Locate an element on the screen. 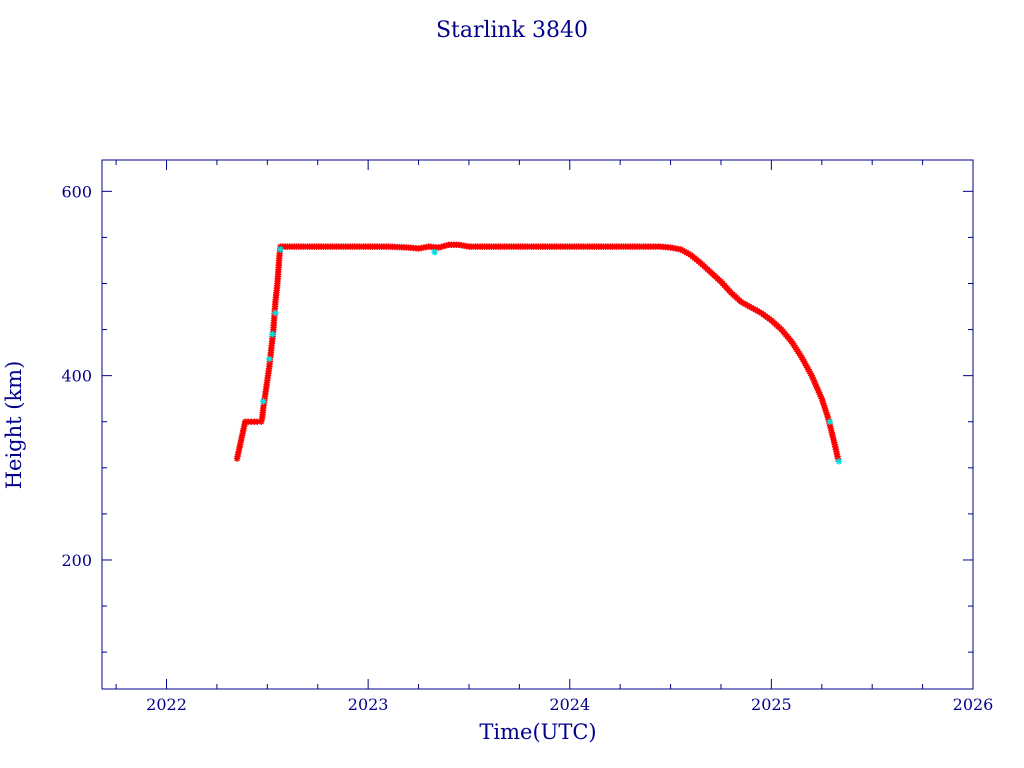 This screenshot has width=1024, height=768. x-axis-label: Time(UTC) is located at coordinates (537, 732).